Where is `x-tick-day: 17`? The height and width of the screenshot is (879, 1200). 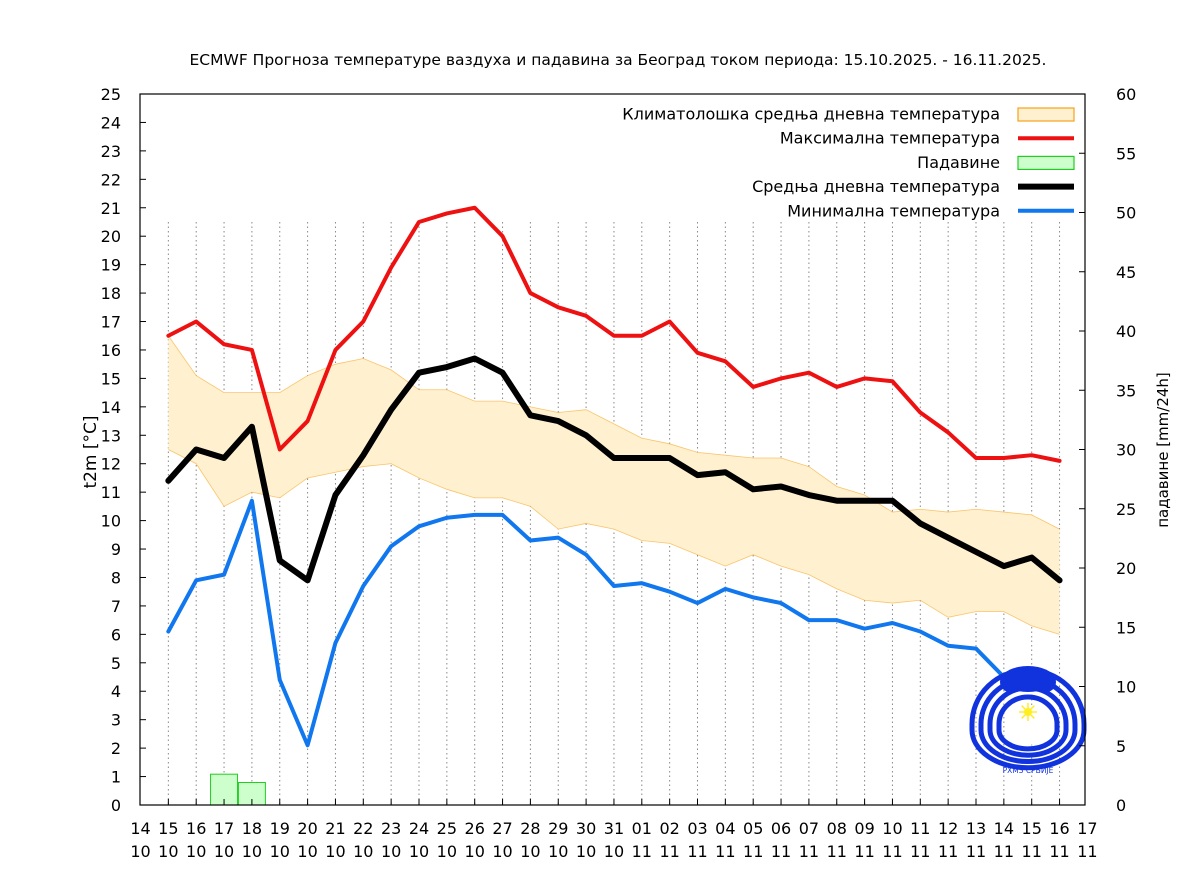 x-tick-day: 17 is located at coordinates (1087, 828).